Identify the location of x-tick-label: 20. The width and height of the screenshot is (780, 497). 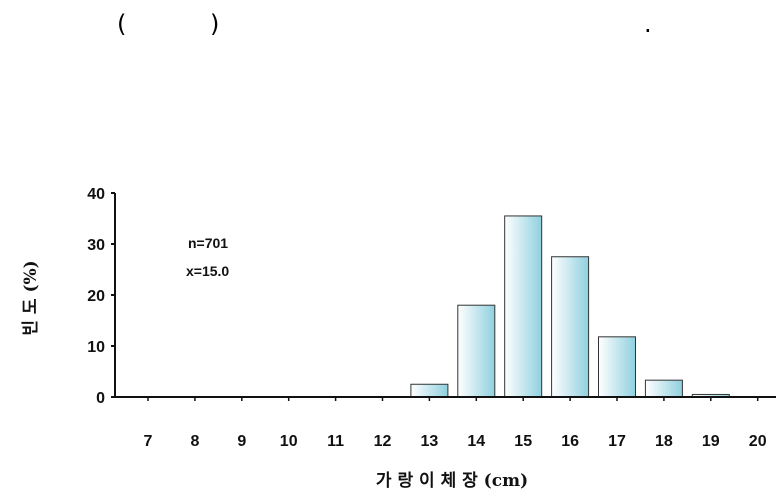
(758, 441).